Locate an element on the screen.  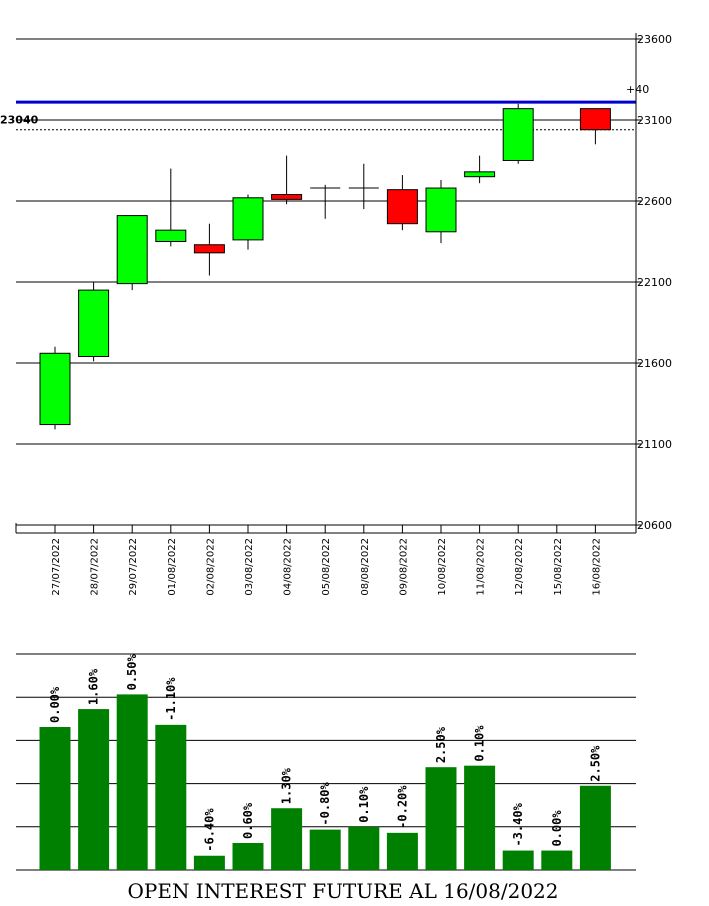
date-tick-label: 03/08/2022 is located at coordinates (249, 567).